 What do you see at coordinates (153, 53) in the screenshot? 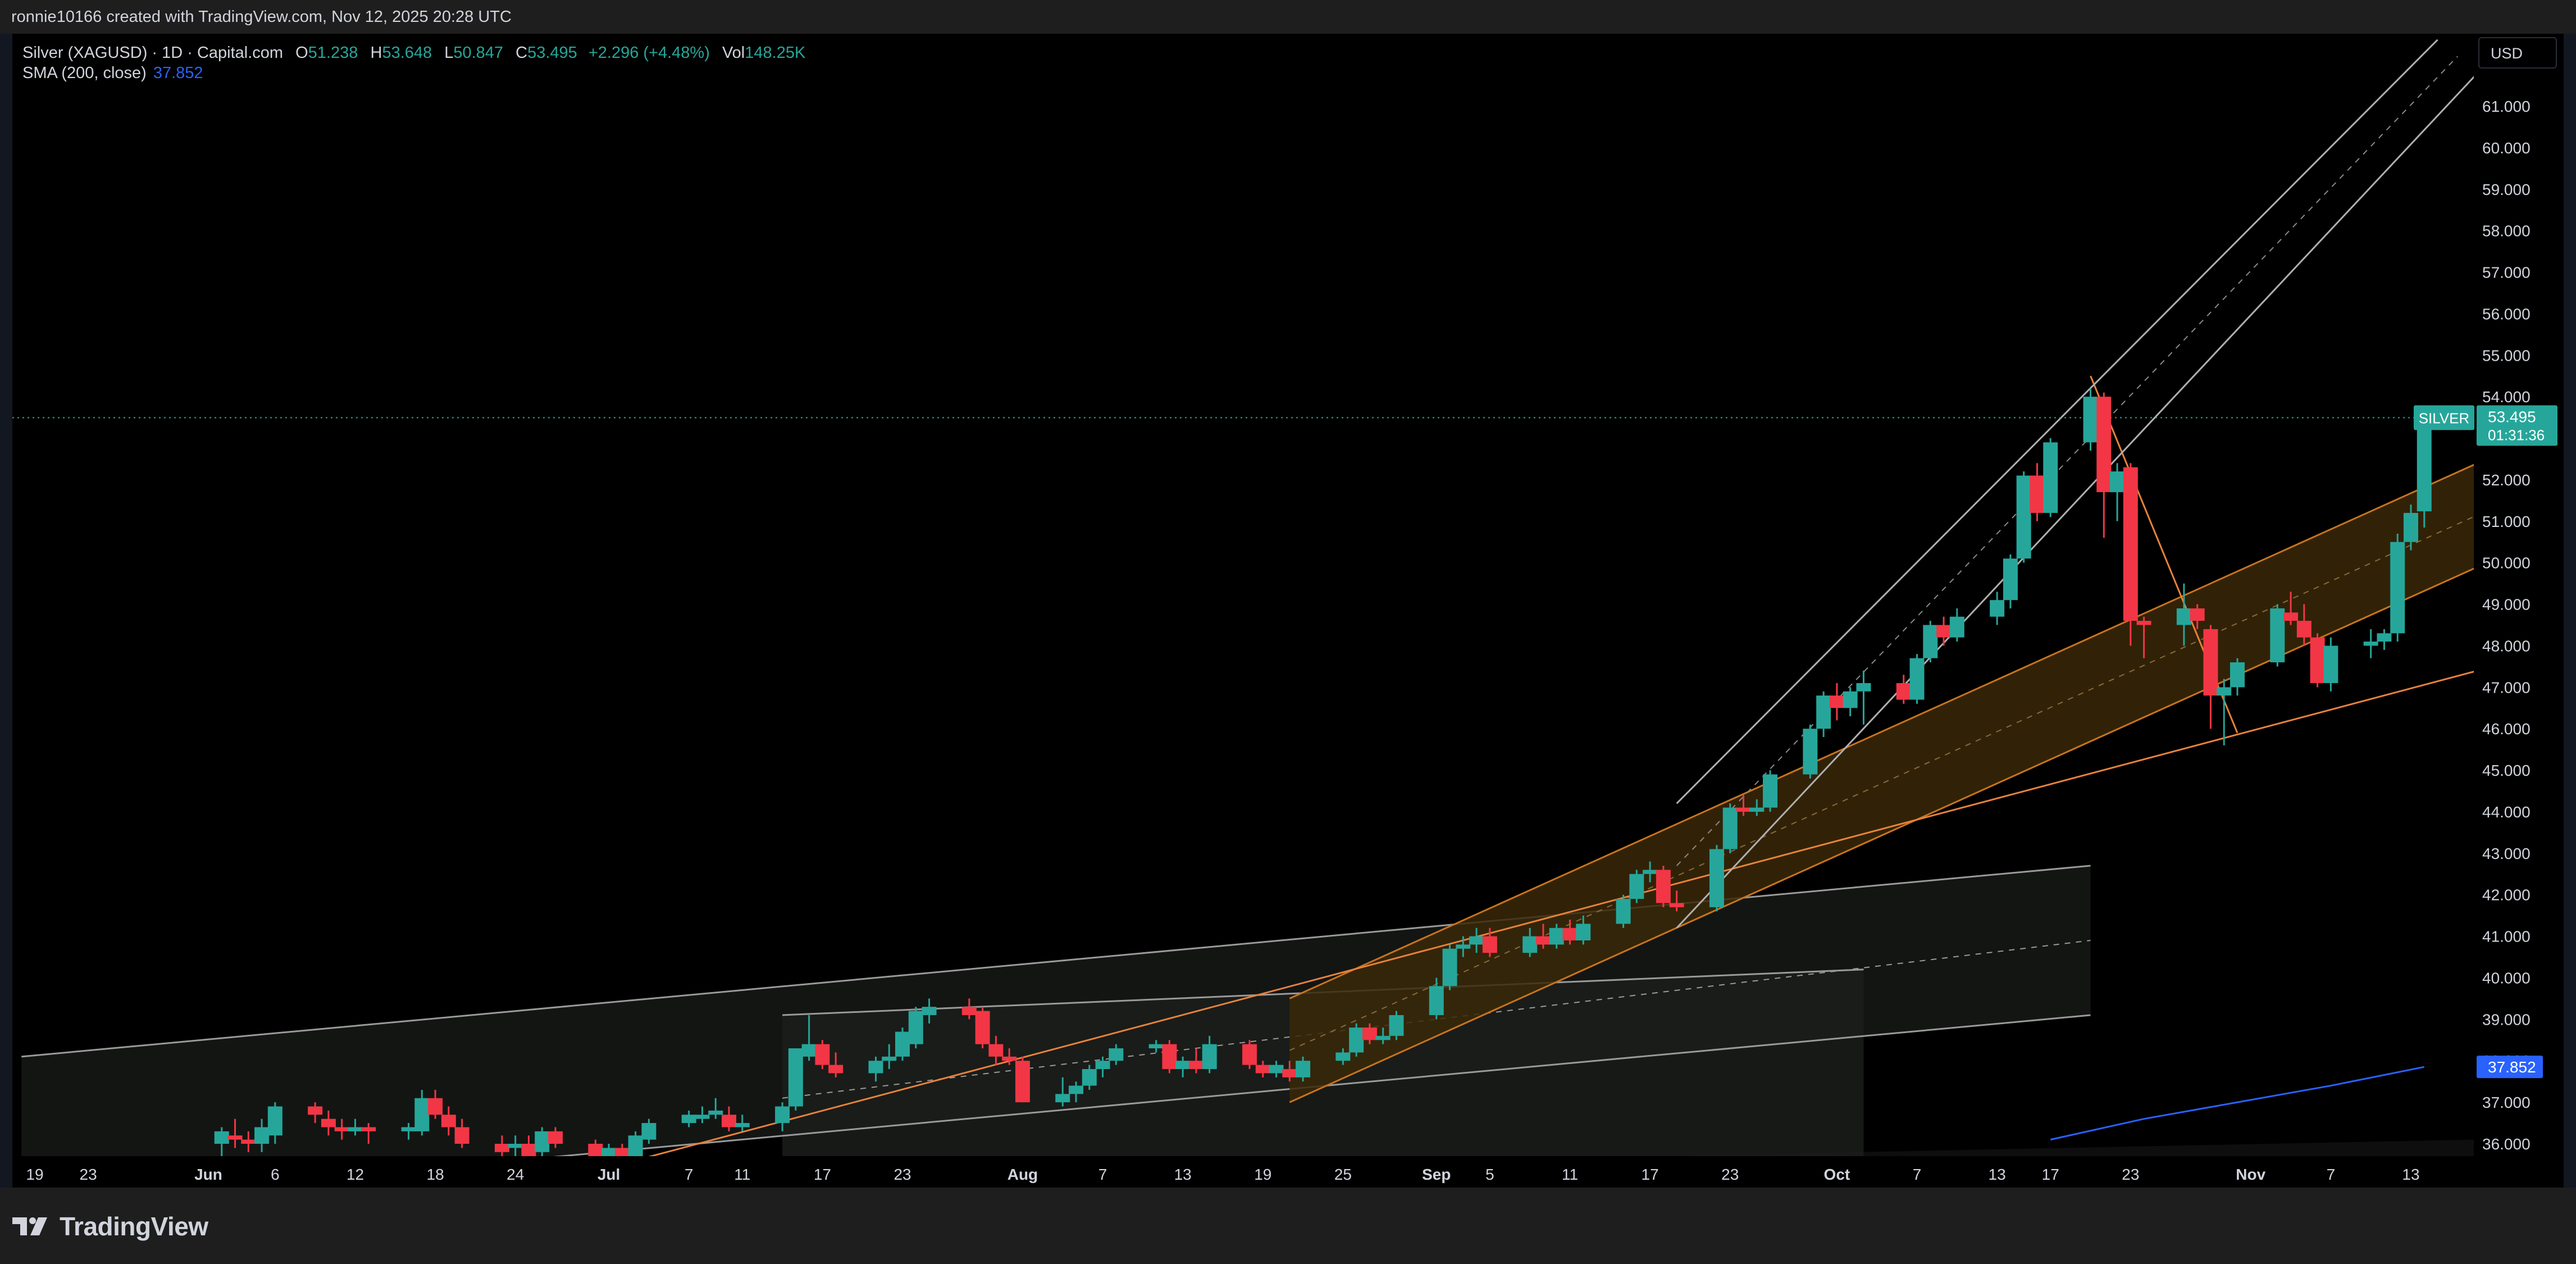
I see `symbol-title: Silver (XAGUSD) · 1D · Capital.com` at bounding box center [153, 53].